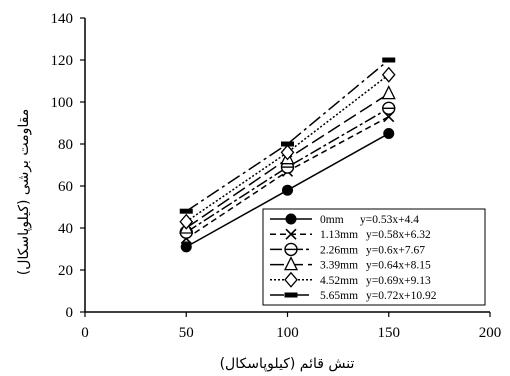 The image size is (510, 376). Describe the element at coordinates (401, 296) in the screenshot. I see `legend-equation: y=0.72x+10.92` at that location.